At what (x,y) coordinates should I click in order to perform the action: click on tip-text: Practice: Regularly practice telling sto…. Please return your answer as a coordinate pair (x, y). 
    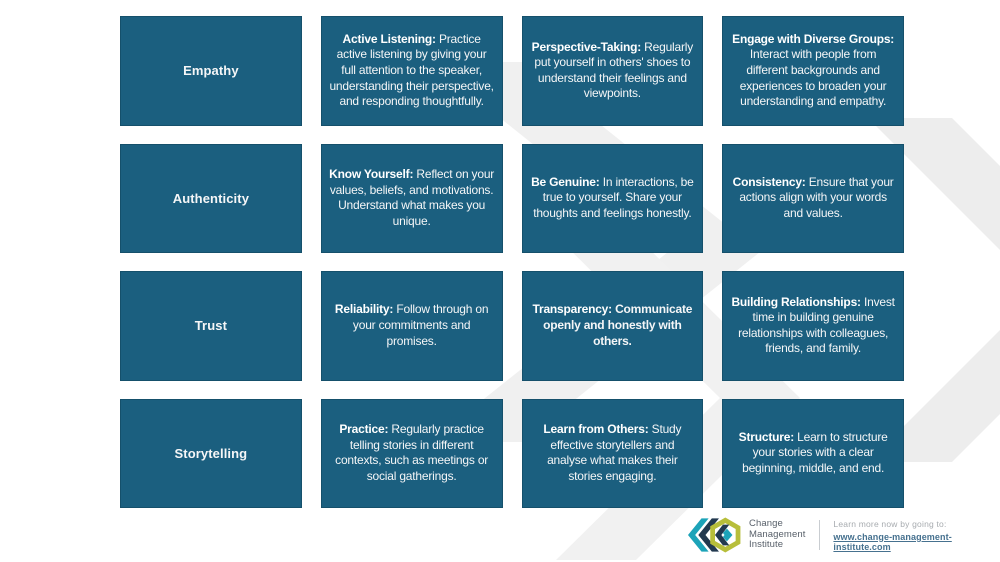
    Looking at the image, I should click on (412, 452).